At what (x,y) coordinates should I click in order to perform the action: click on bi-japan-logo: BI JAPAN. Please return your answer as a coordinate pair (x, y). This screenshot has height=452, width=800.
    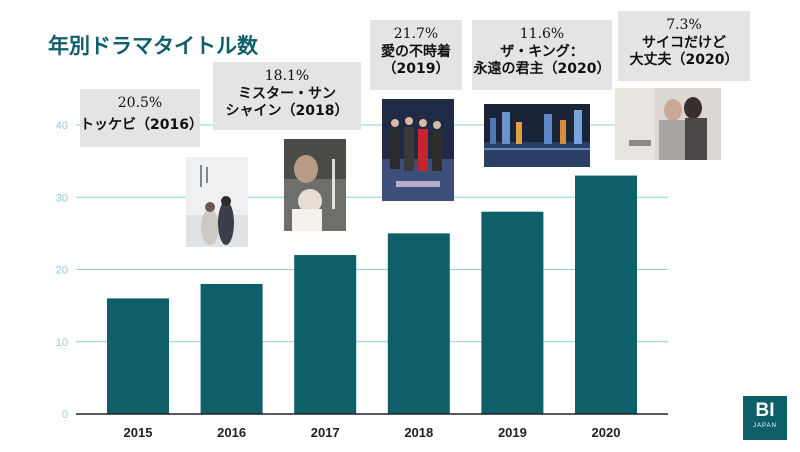
    Looking at the image, I should click on (765, 418).